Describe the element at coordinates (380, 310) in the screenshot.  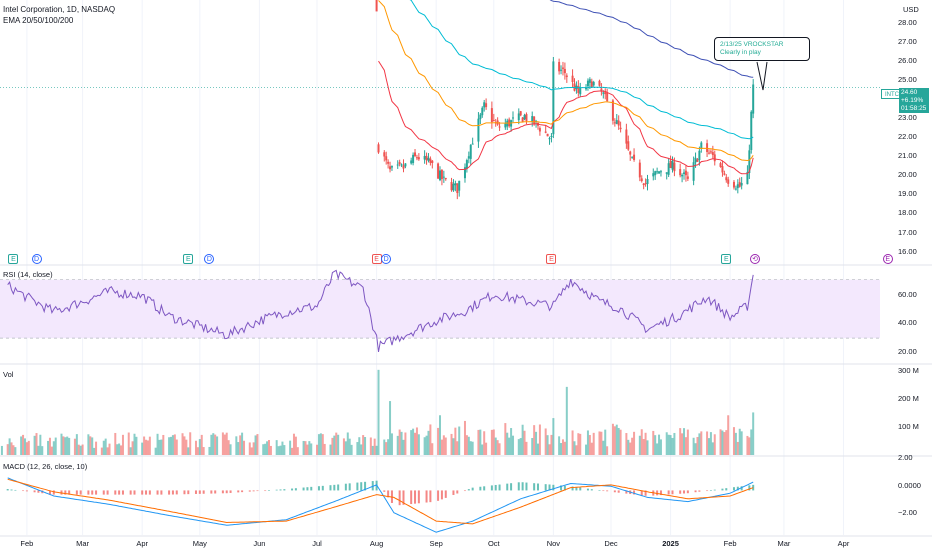
I see `rsi-line` at that location.